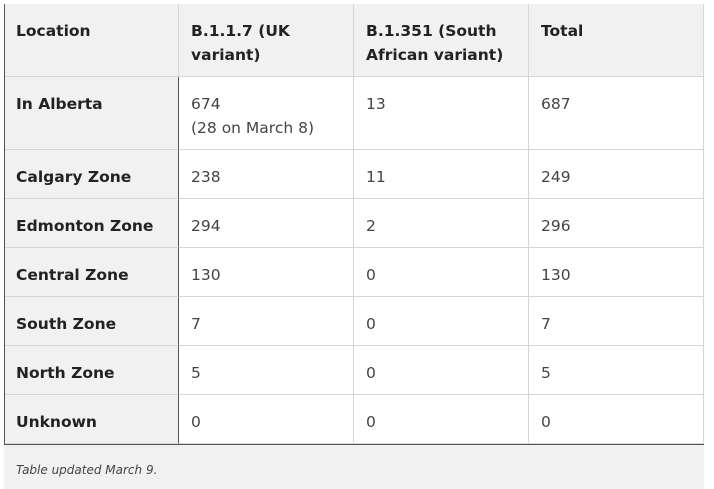  Describe the element at coordinates (266, 113) in the screenshot. I see `table-cell: 674 (28 on March 8)` at that location.